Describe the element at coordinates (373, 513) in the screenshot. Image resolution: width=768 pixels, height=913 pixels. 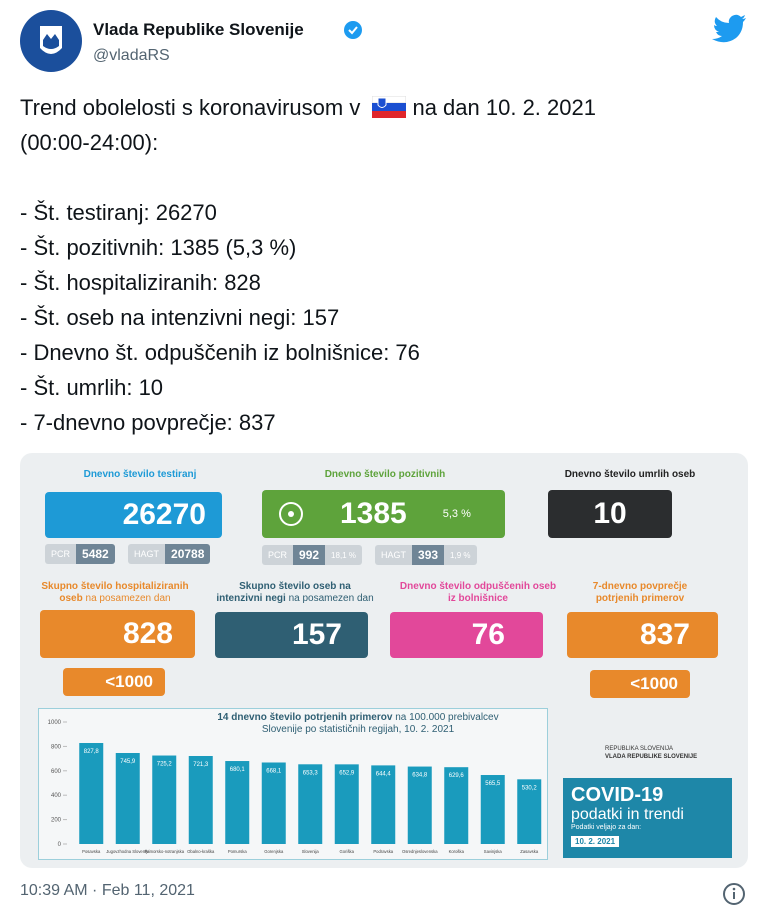
I see `positive-value: 1385` at that location.